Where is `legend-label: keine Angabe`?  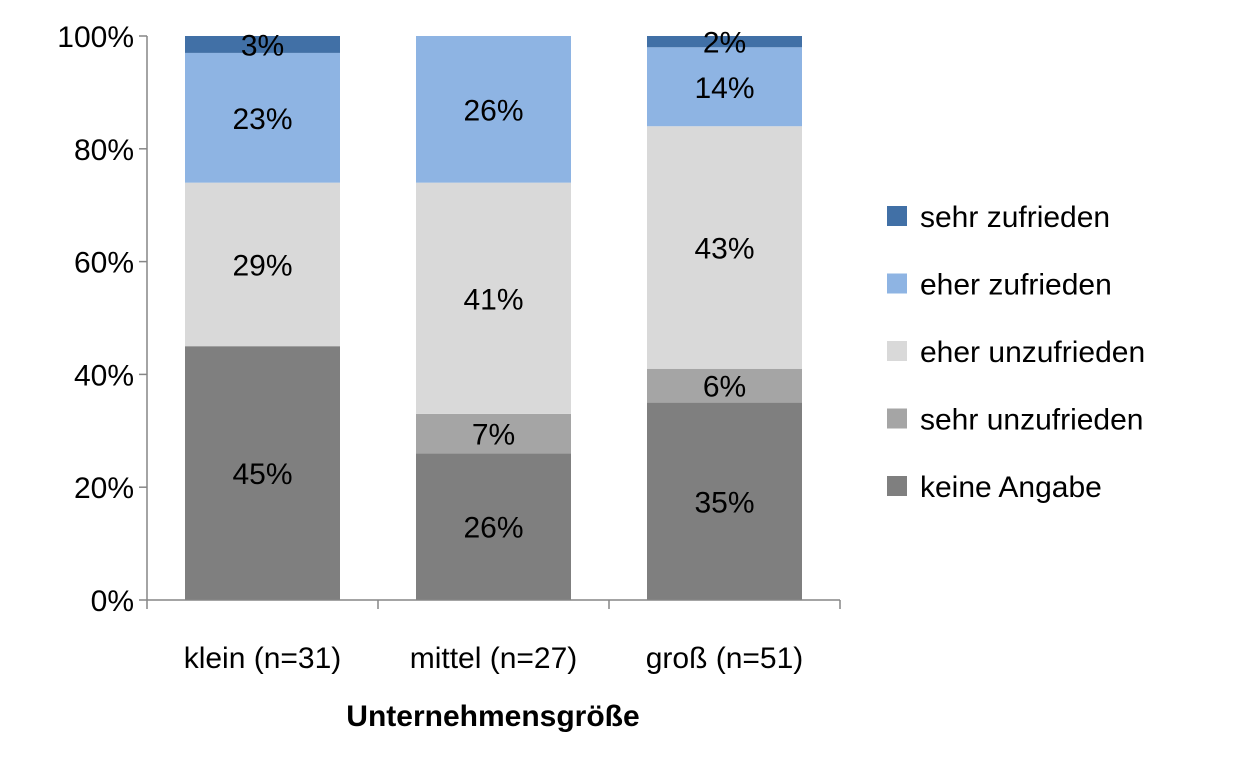
legend-label: keine Angabe is located at coordinates (1011, 487).